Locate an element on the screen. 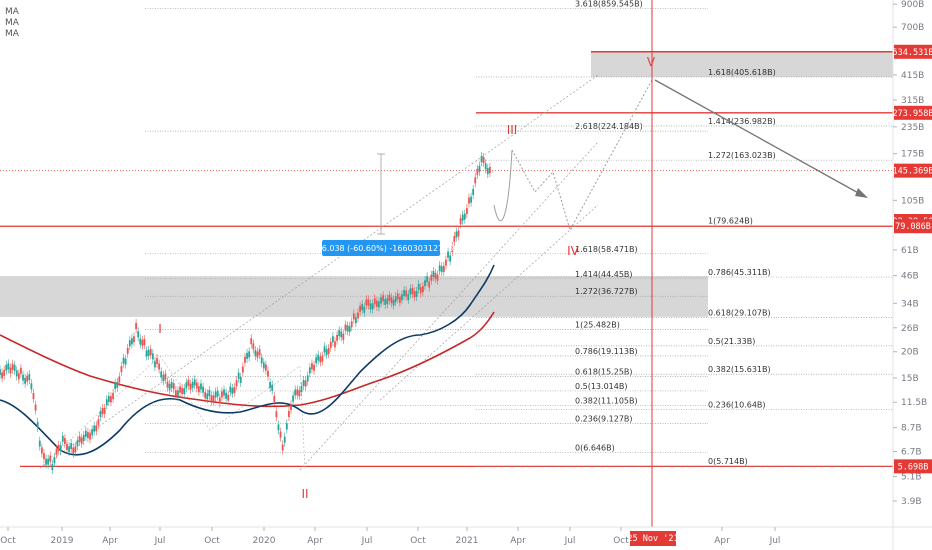  fib-level-label: 1.414(44.45B) is located at coordinates (604, 274).